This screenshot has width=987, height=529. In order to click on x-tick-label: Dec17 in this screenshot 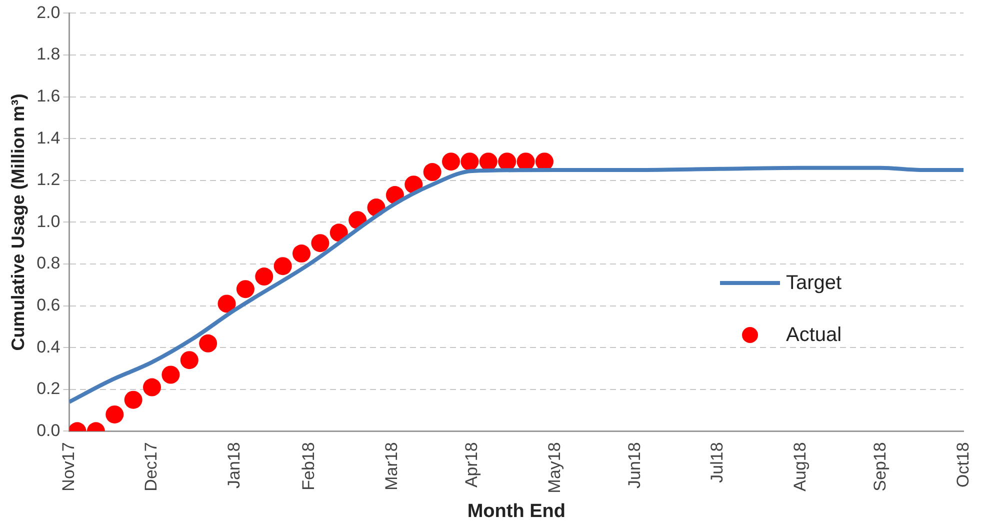, I will do `click(151, 467)`.